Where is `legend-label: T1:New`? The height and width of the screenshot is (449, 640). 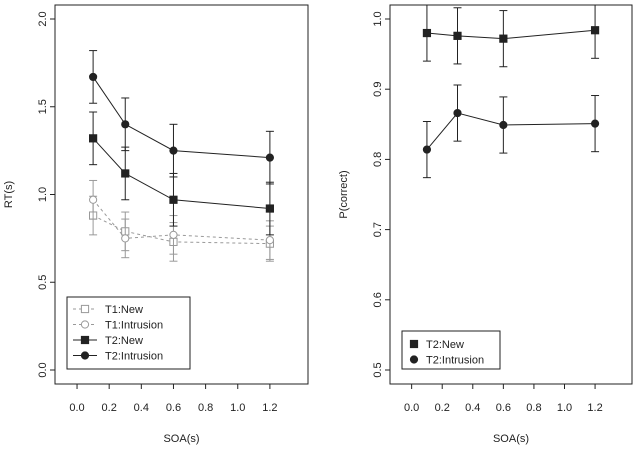
legend-label: T1:New is located at coordinates (124, 310).